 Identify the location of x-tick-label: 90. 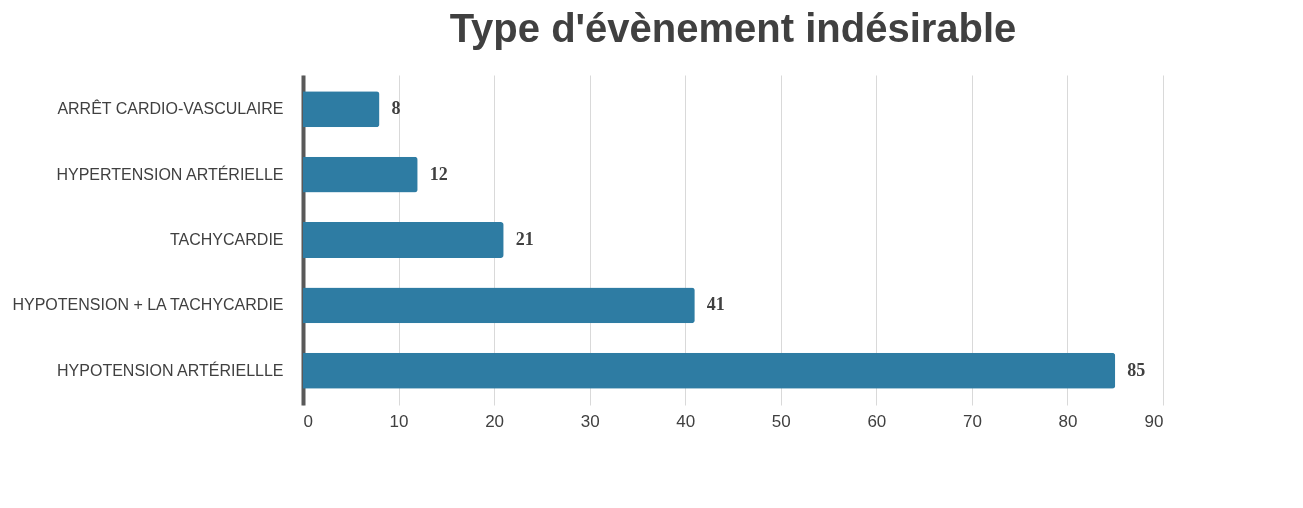
(1154, 421).